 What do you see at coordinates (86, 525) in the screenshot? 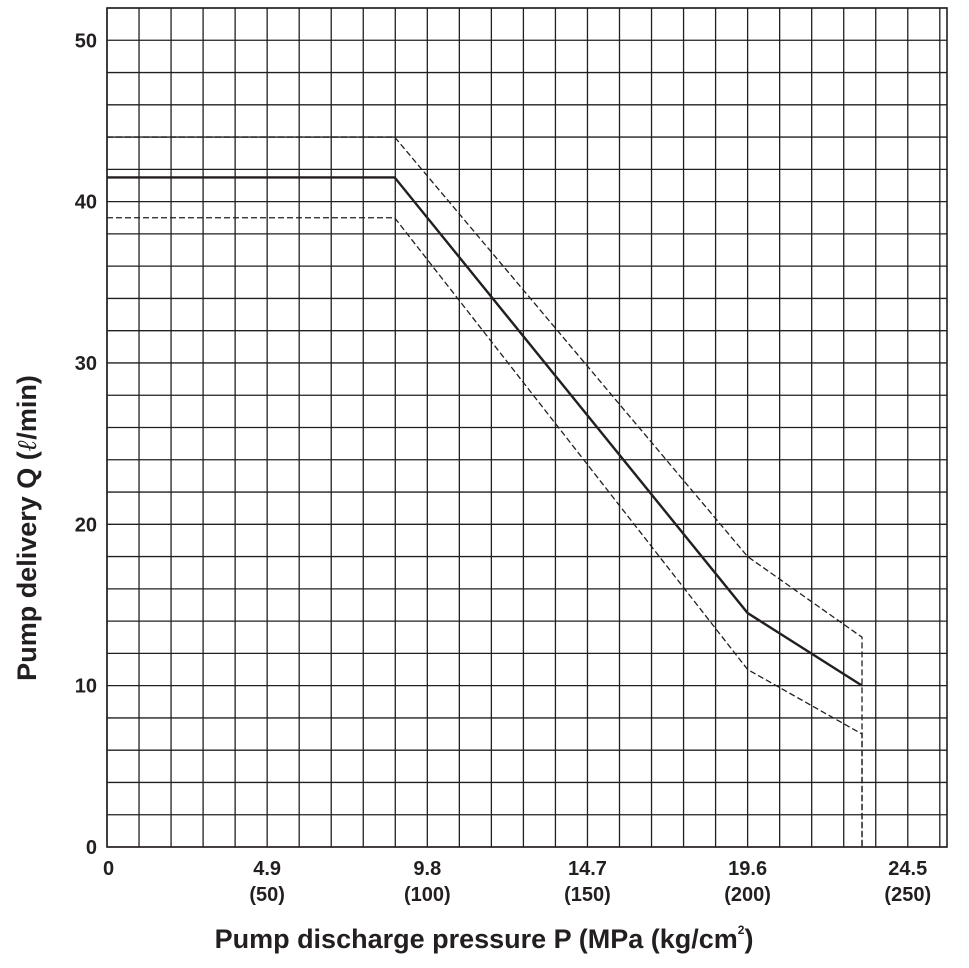
I see `y-tick-label: 20` at bounding box center [86, 525].